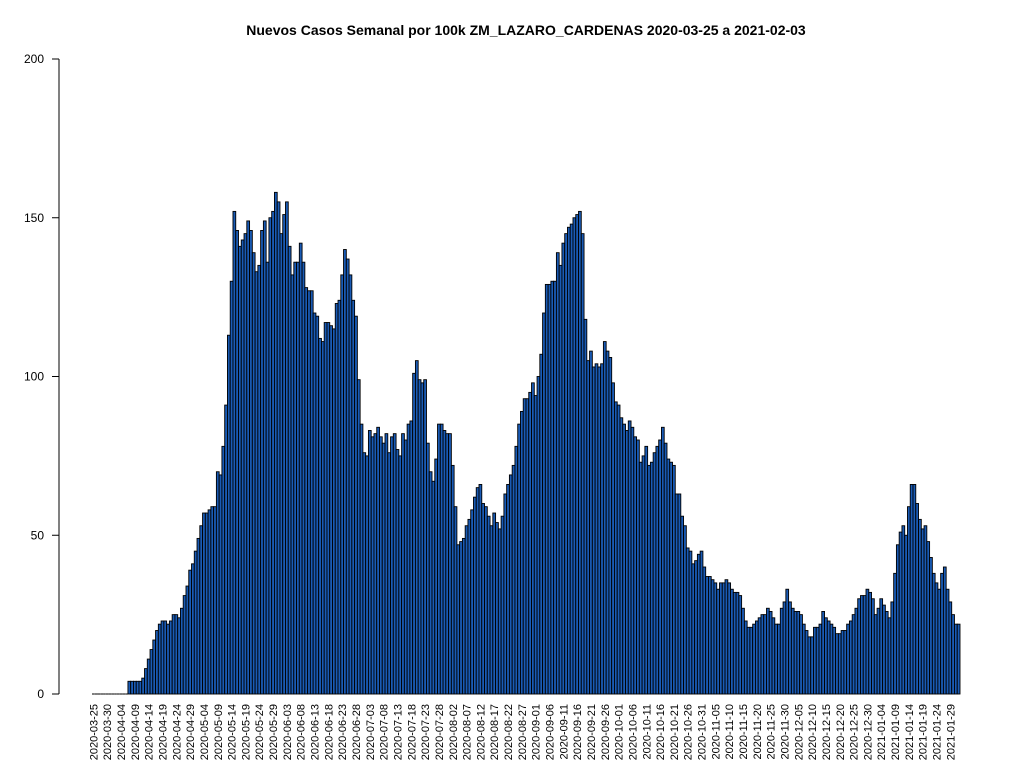  Describe the element at coordinates (34, 377) in the screenshot. I see `y-tick-label: 100` at that location.